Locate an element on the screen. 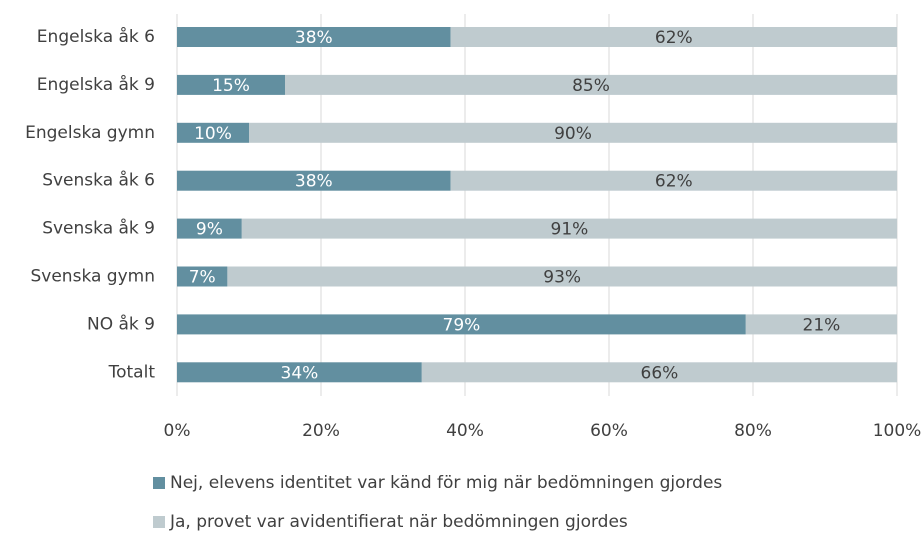  data-label: 15% is located at coordinates (231, 86).